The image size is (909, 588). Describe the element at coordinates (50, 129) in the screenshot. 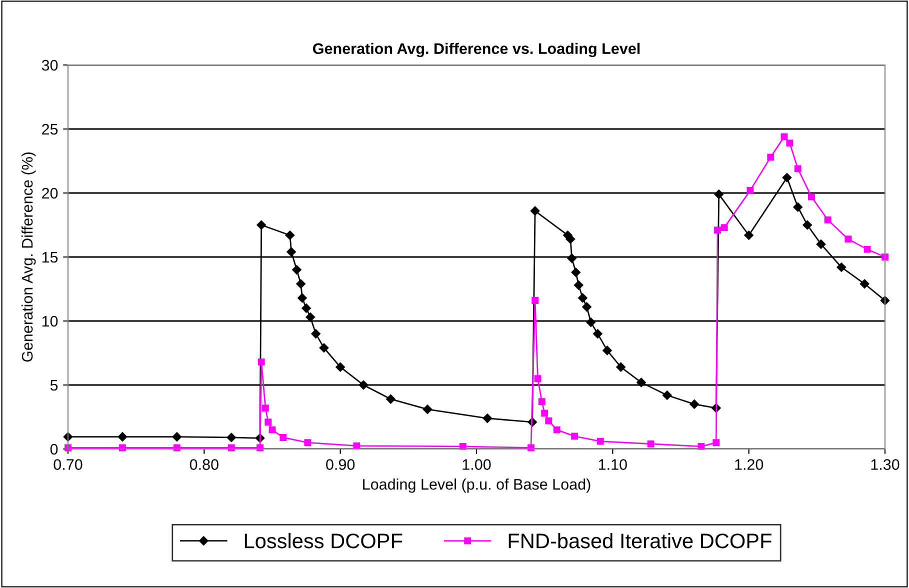

I see `y-tick-label: 25` at that location.